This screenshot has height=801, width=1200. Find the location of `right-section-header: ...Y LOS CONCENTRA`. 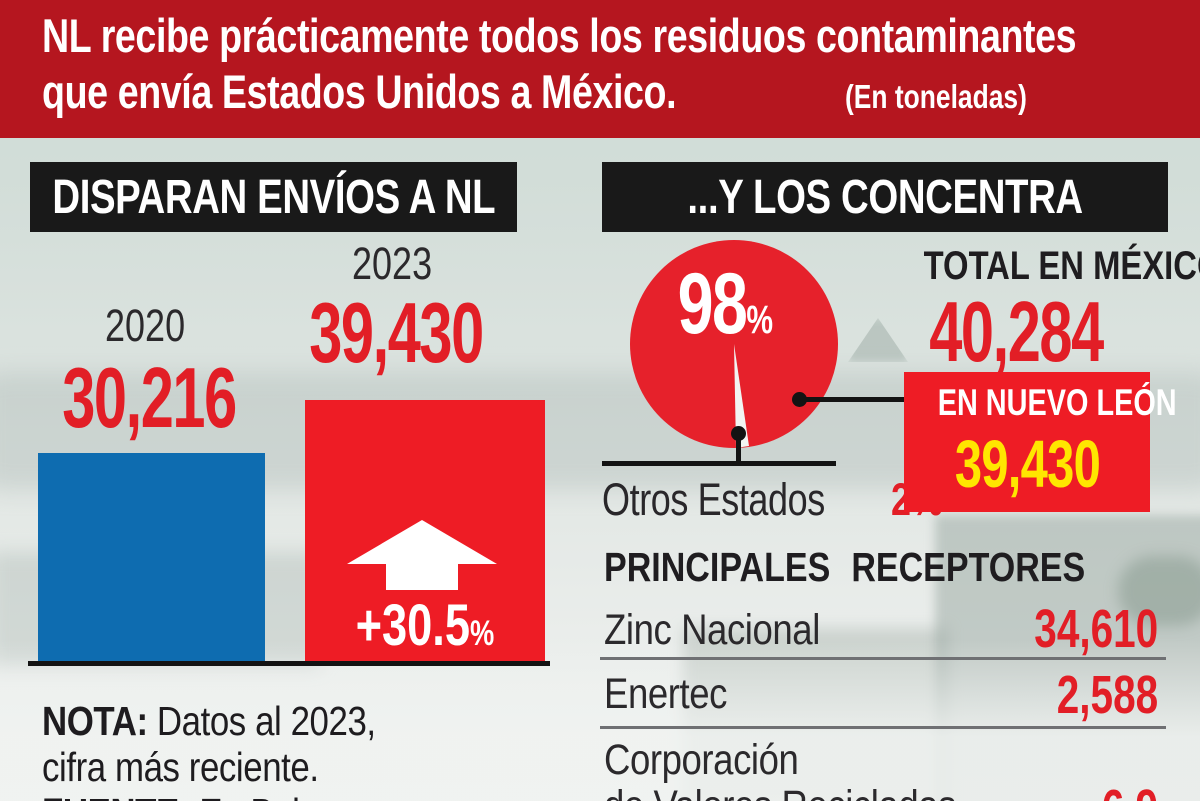

right-section-header: ...Y LOS CONCENTRA is located at coordinates (885, 197).